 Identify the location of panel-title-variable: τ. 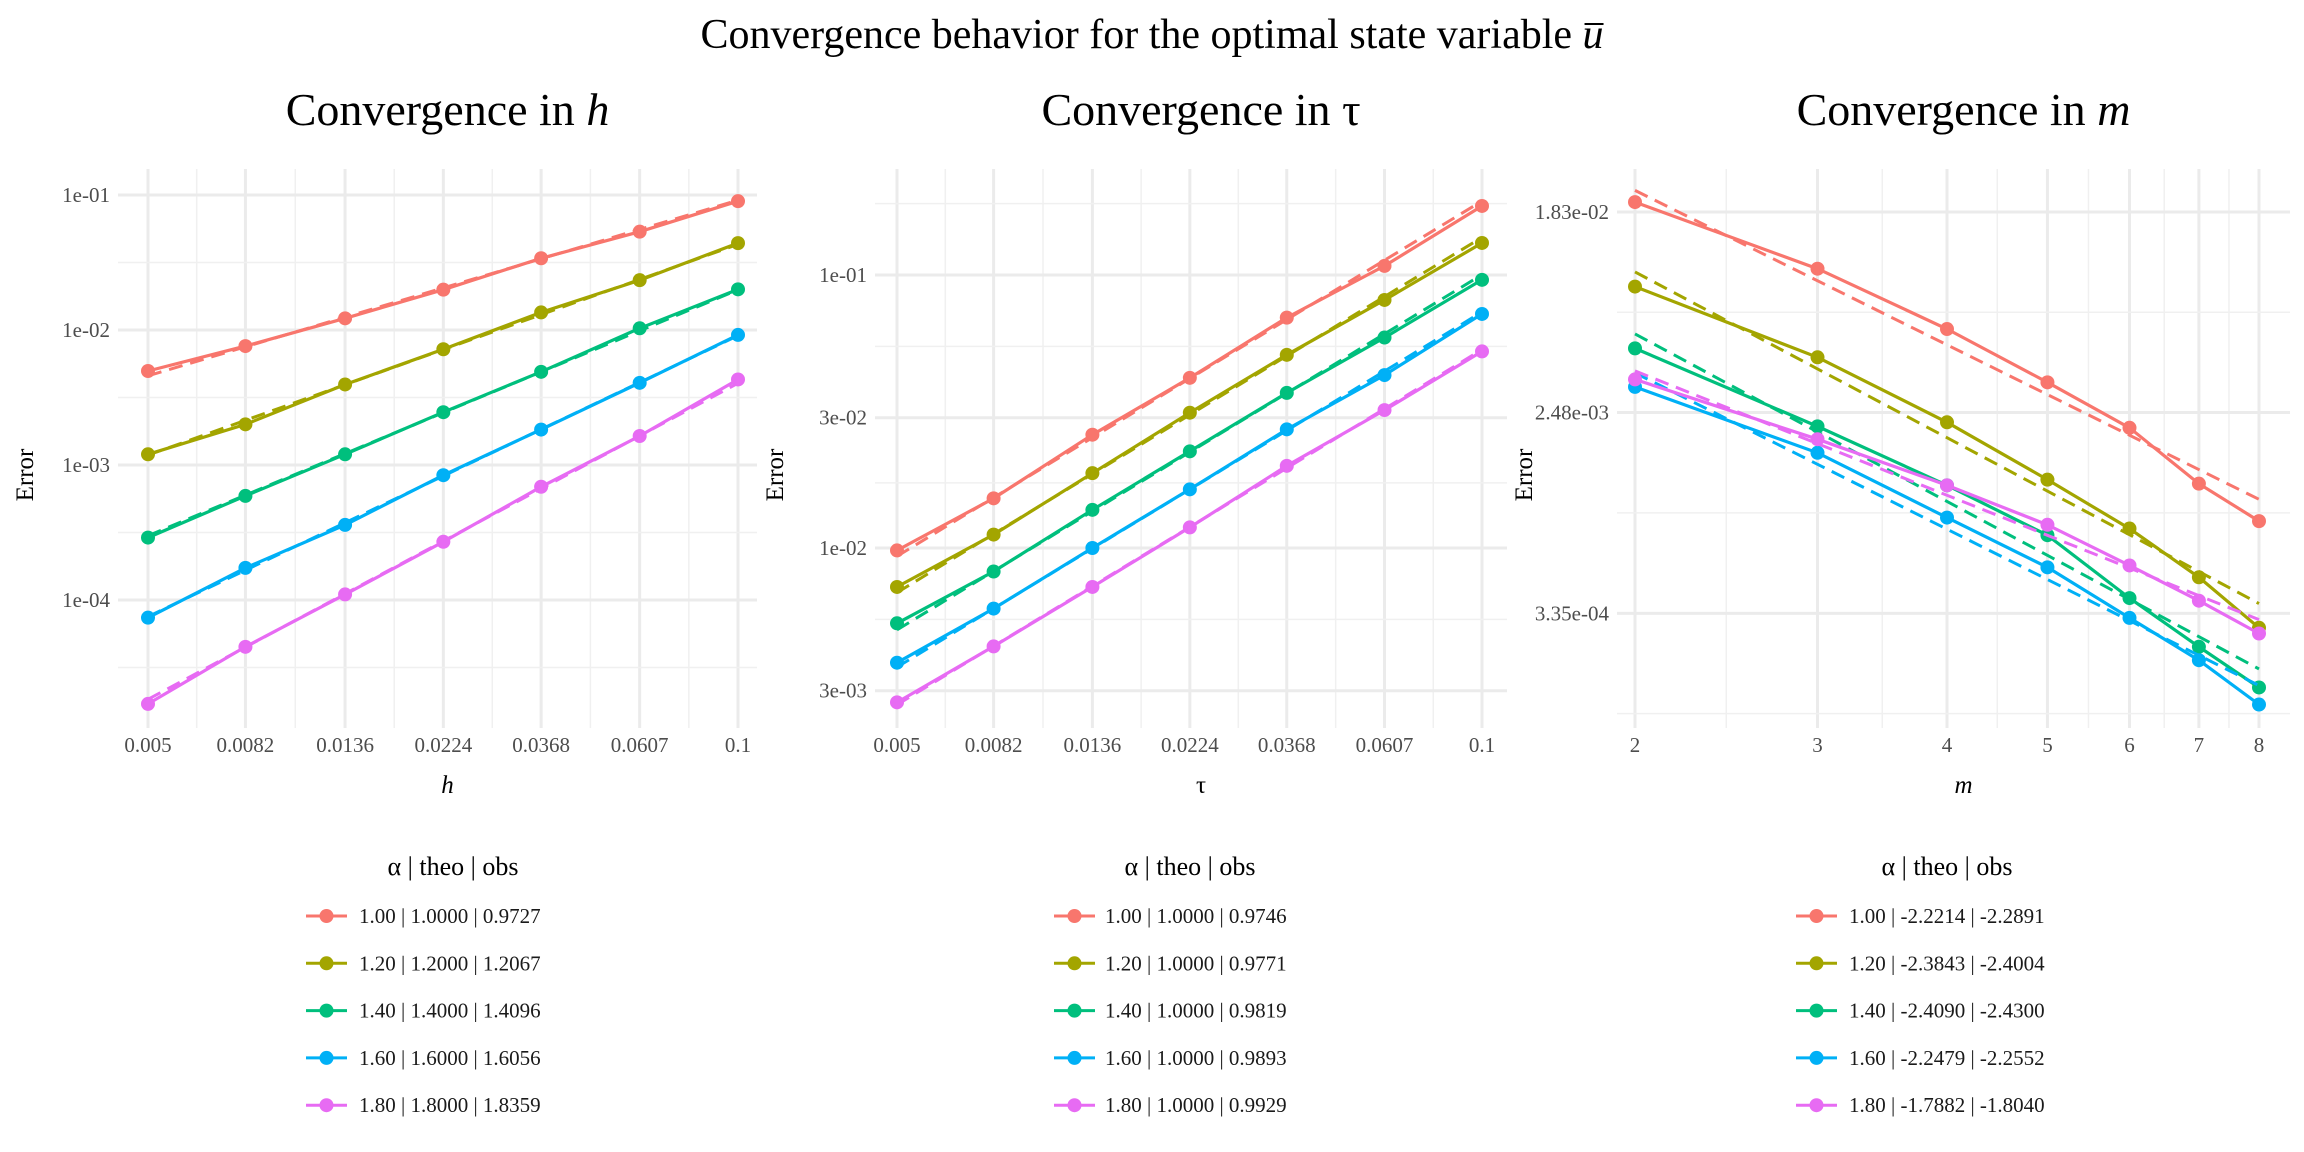
(1351, 109).